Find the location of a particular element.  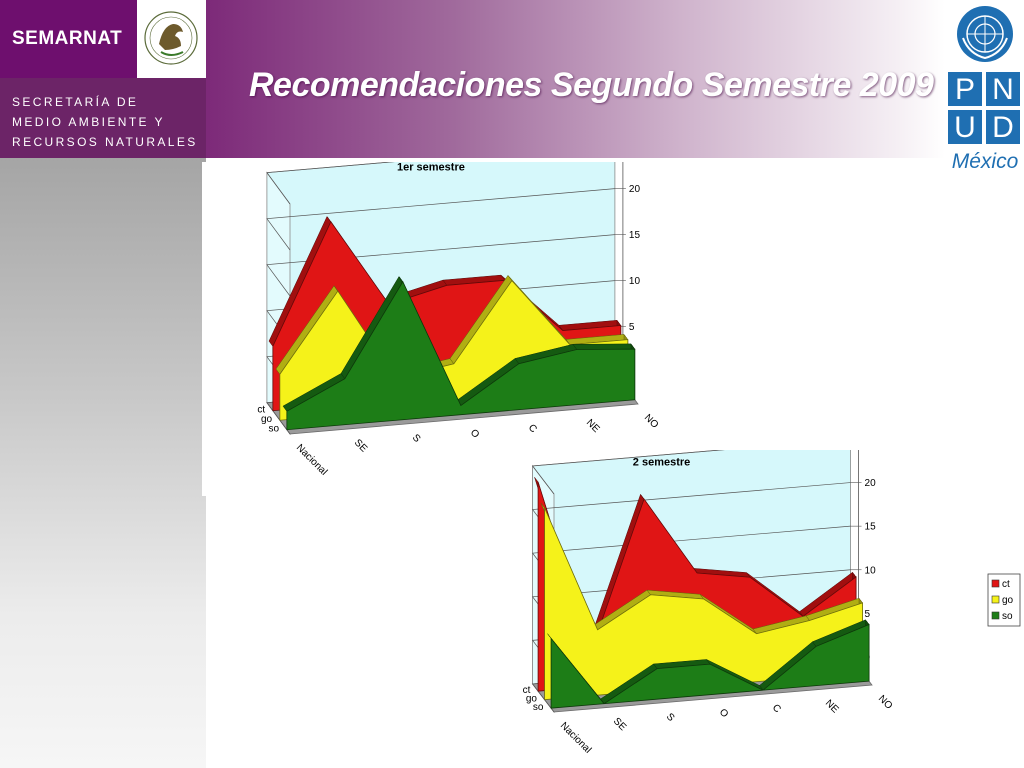

semarnat-wordmark: SEMARNAT is located at coordinates (67, 38).